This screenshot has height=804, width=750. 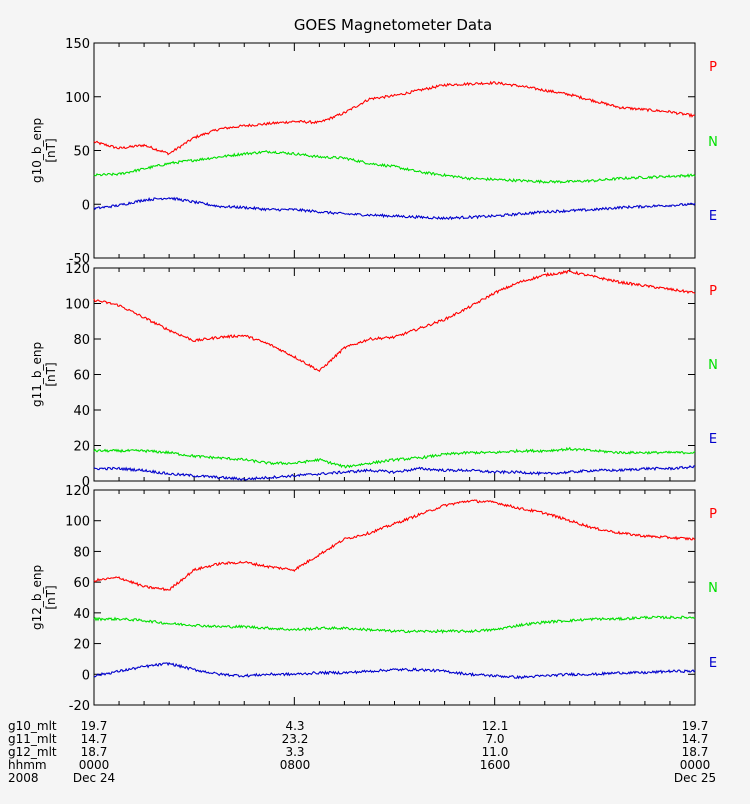 What do you see at coordinates (81, 152) in the screenshot?
I see `y-tick-label: 50` at bounding box center [81, 152].